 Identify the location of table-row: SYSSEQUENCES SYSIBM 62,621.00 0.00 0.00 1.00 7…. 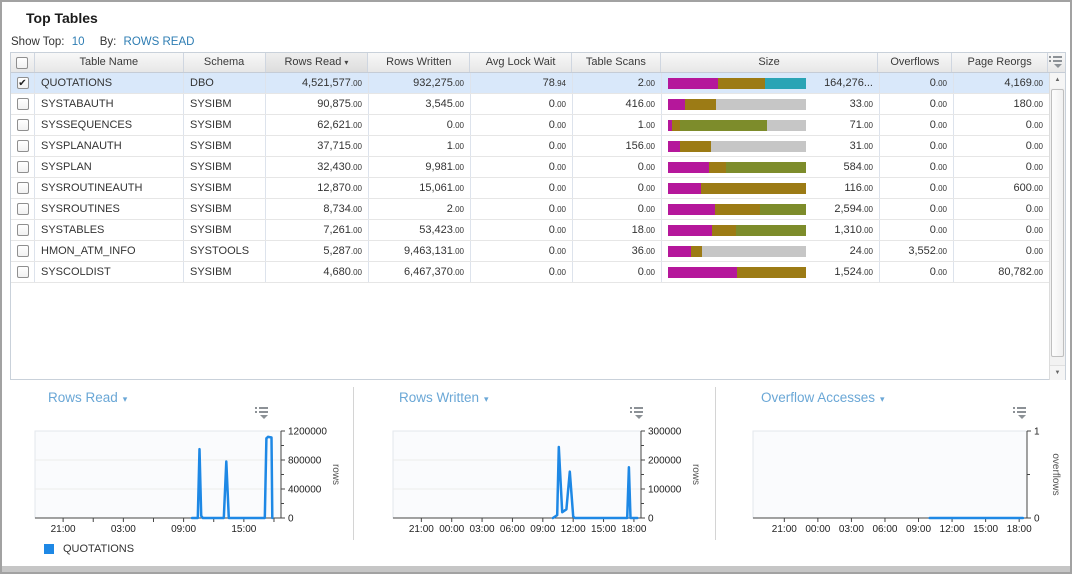
(538, 125).